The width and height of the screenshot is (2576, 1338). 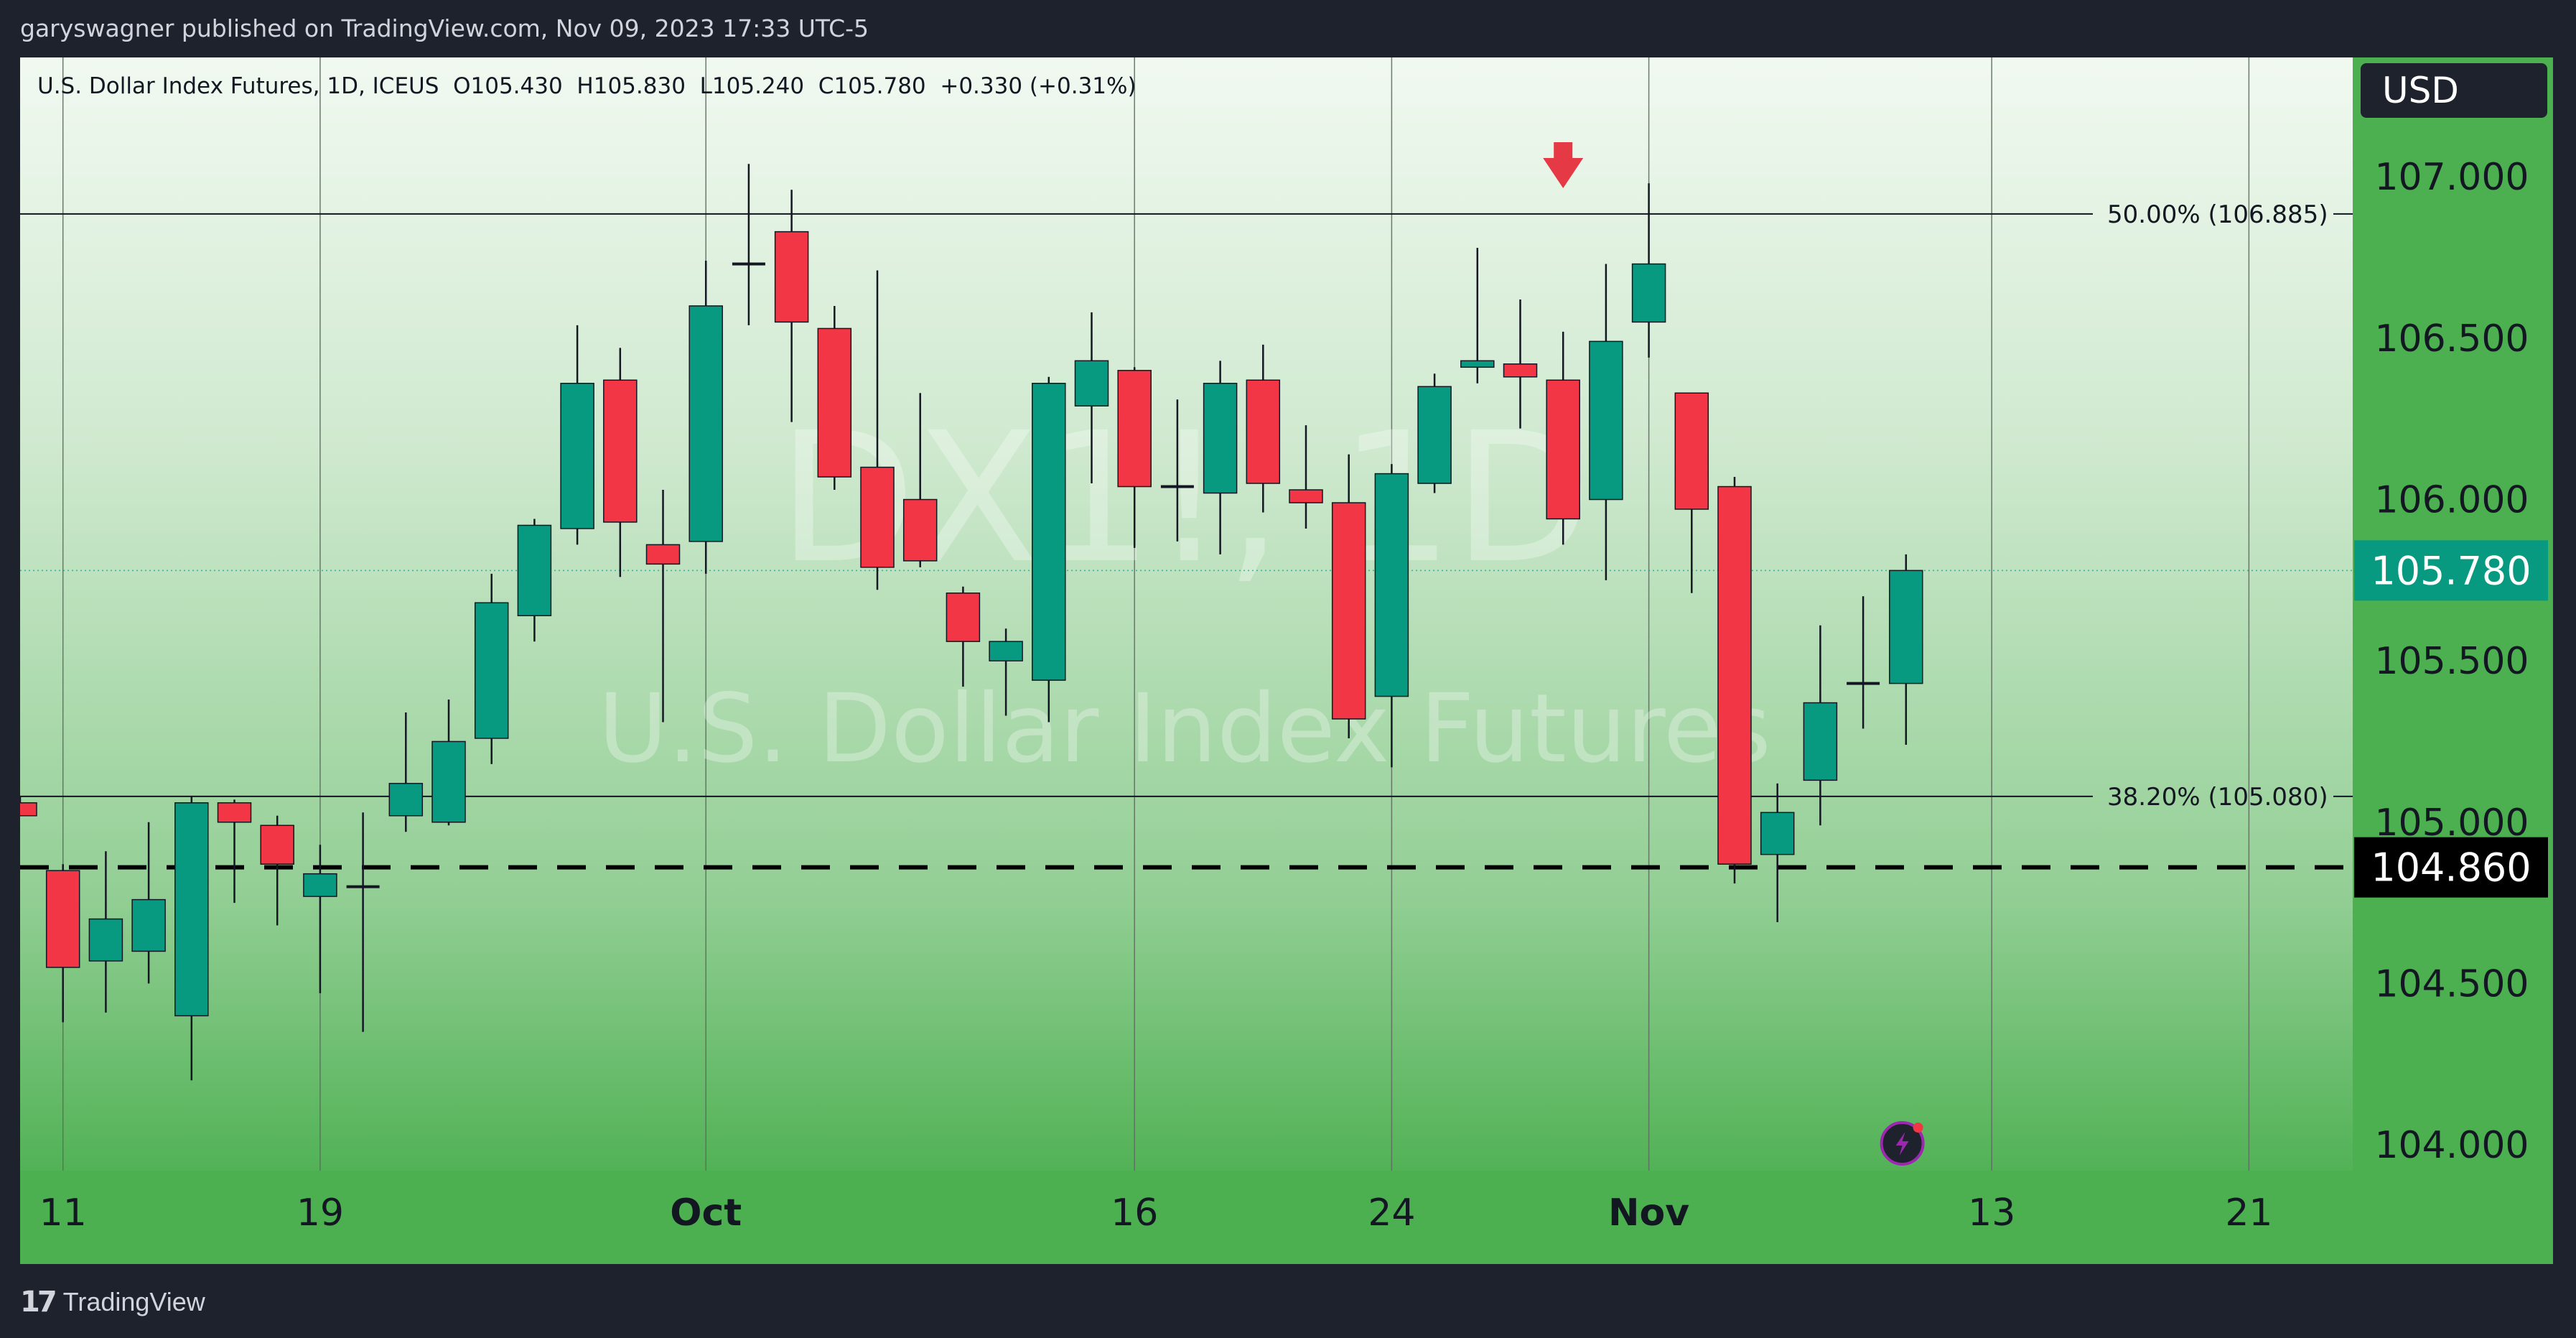 What do you see at coordinates (2451, 1145) in the screenshot?
I see `y-tick-label: 104.000` at bounding box center [2451, 1145].